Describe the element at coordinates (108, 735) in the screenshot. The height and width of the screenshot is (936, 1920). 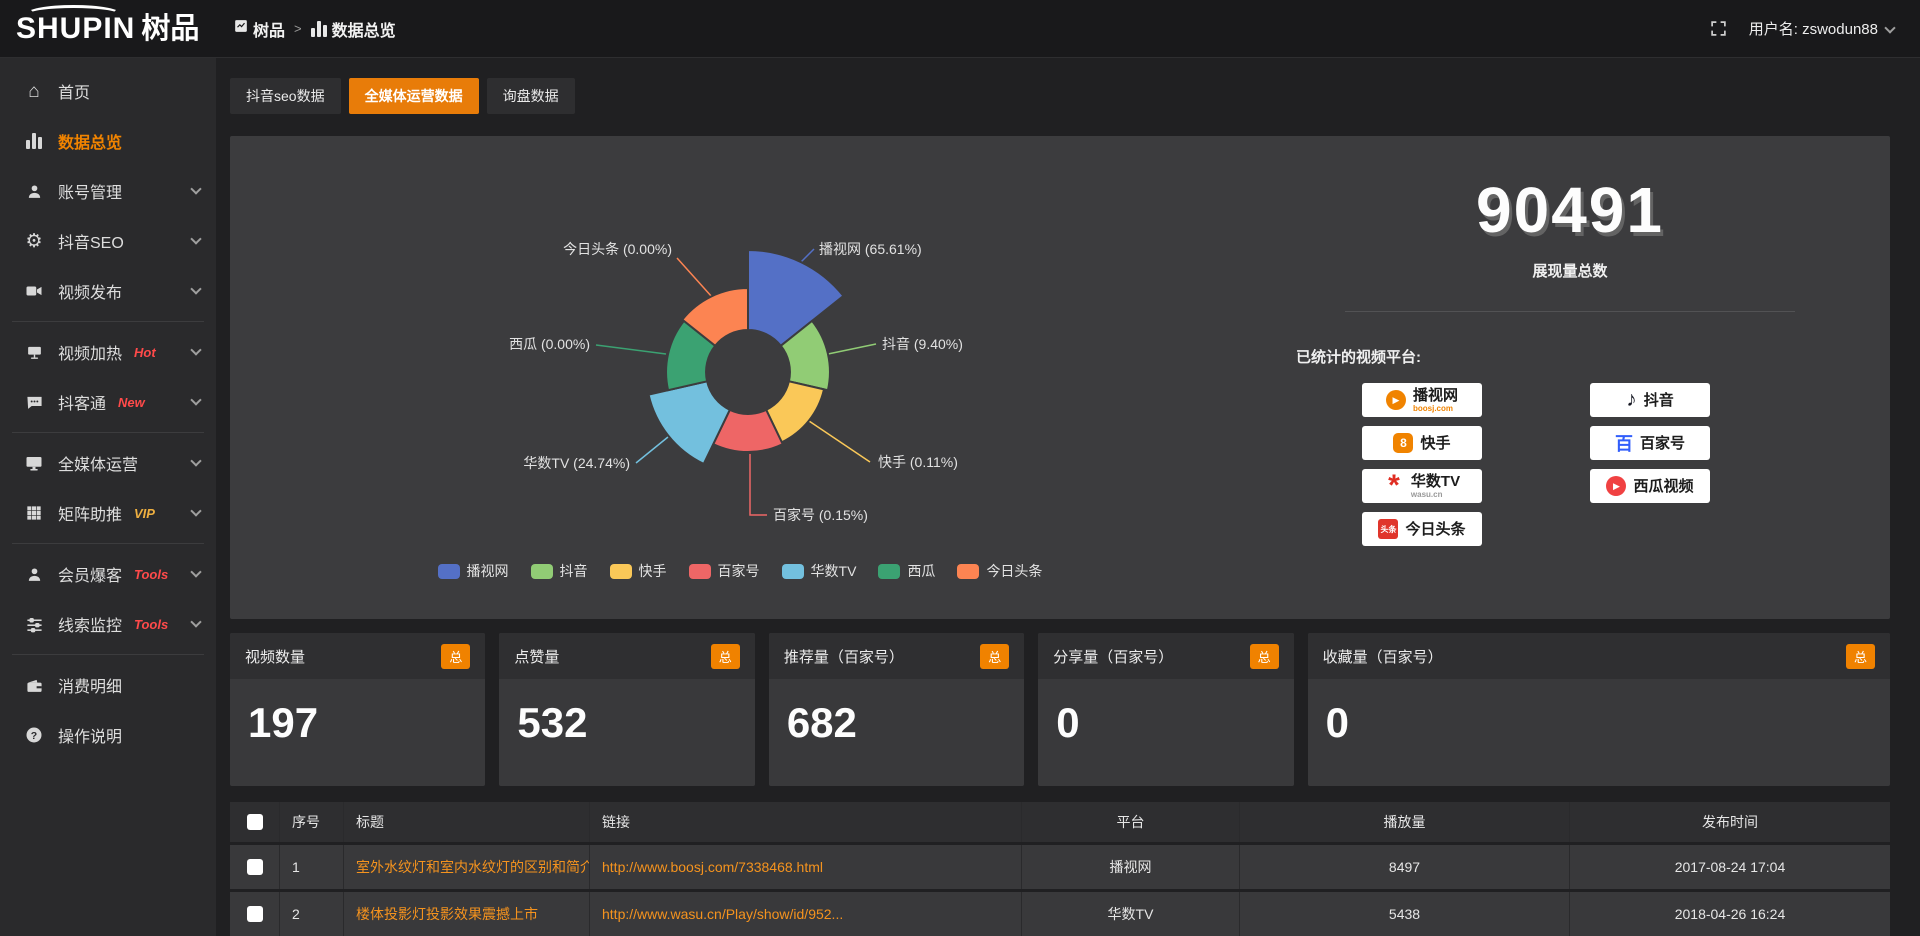
I see `sidebar-item-help: ? 操作说明` at that location.